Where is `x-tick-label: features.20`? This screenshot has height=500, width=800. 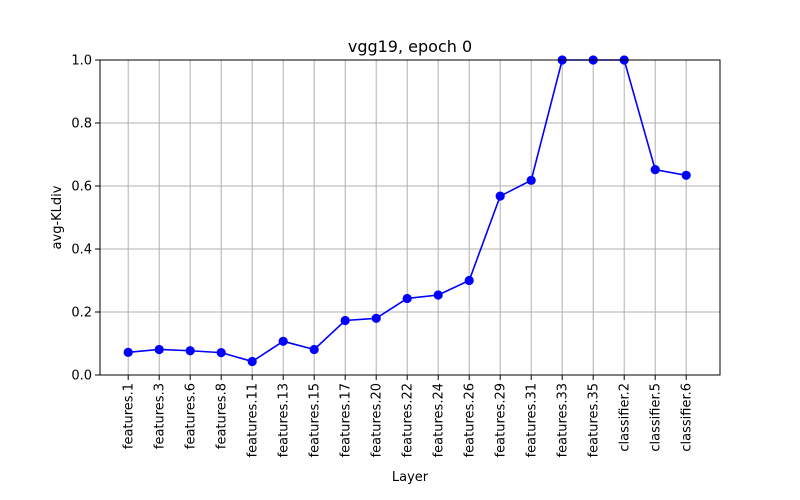 x-tick-label: features.20 is located at coordinates (377, 420).